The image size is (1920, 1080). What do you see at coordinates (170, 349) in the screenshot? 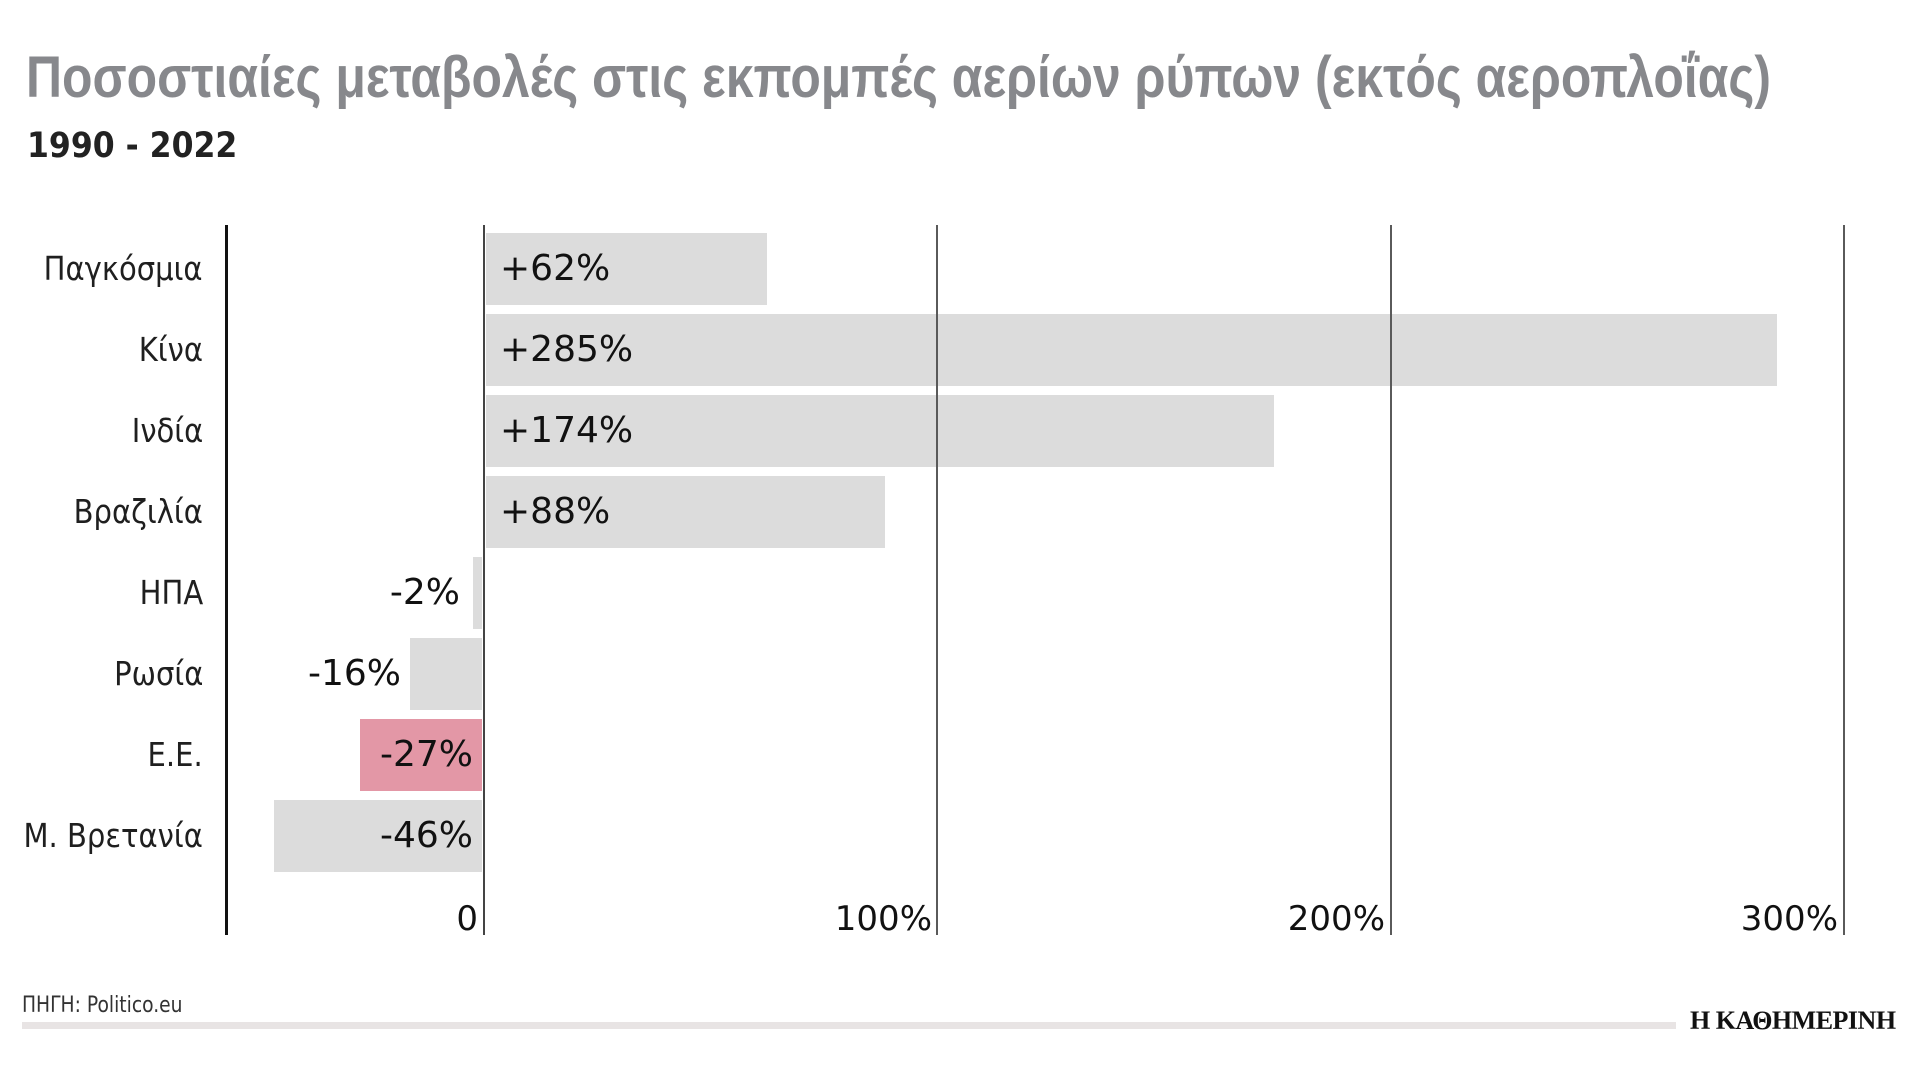
I see `category-label: Κίνα` at bounding box center [170, 349].